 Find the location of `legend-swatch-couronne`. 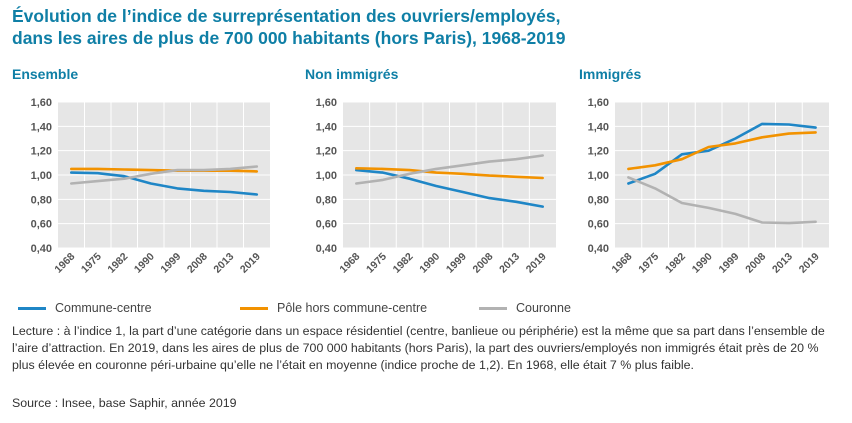

legend-swatch-couronne is located at coordinates (493, 308).